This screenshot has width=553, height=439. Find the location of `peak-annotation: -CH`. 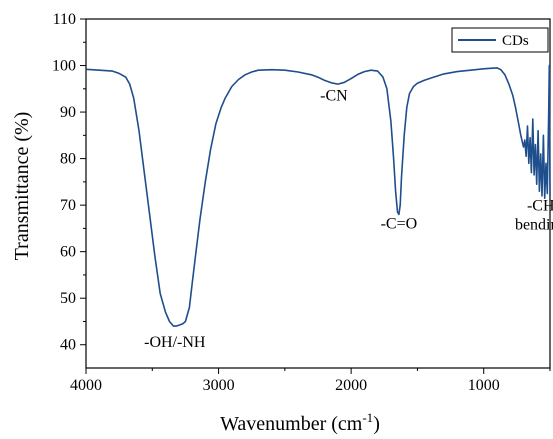

peak-annotation: -CH is located at coordinates (540, 206).